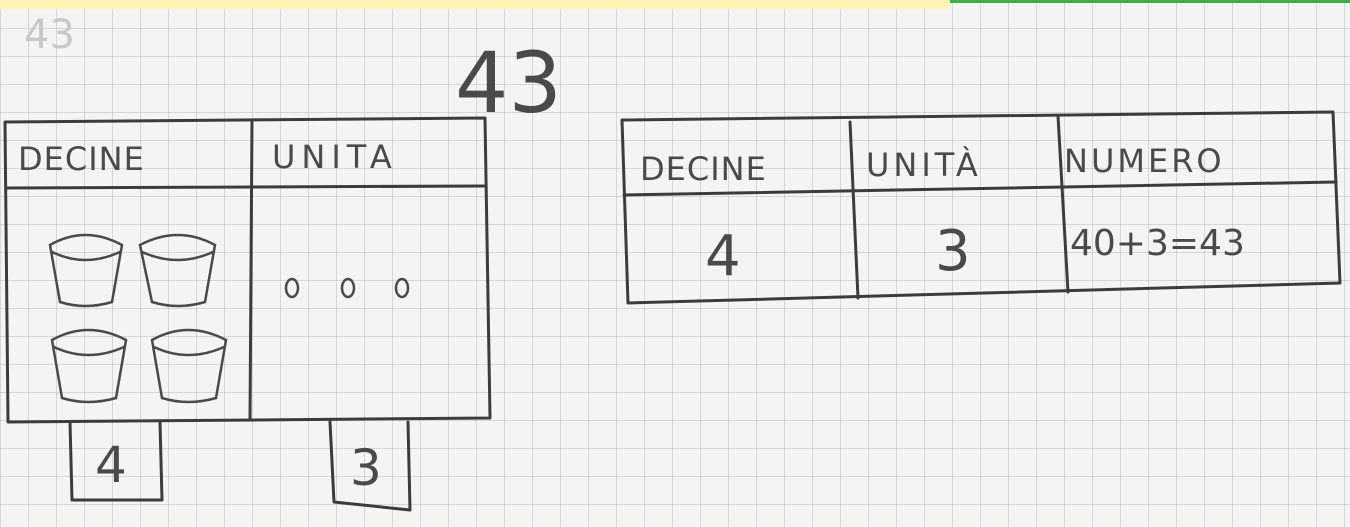 The height and width of the screenshot is (527, 1350). Describe the element at coordinates (111, 465) in the screenshot. I see `tens-total: 4` at that location.